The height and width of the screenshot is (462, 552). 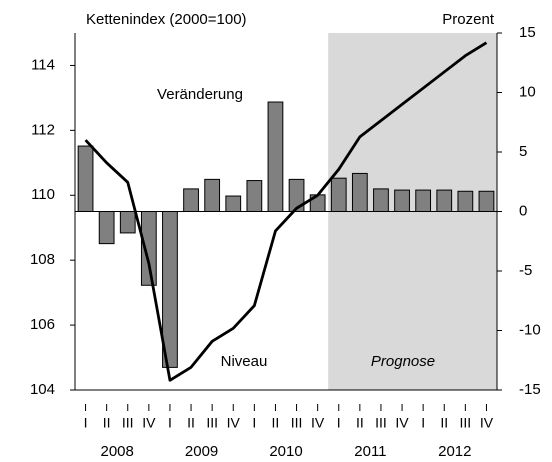 What do you see at coordinates (200, 94) in the screenshot?
I see `annotation: Veränderung` at bounding box center [200, 94].